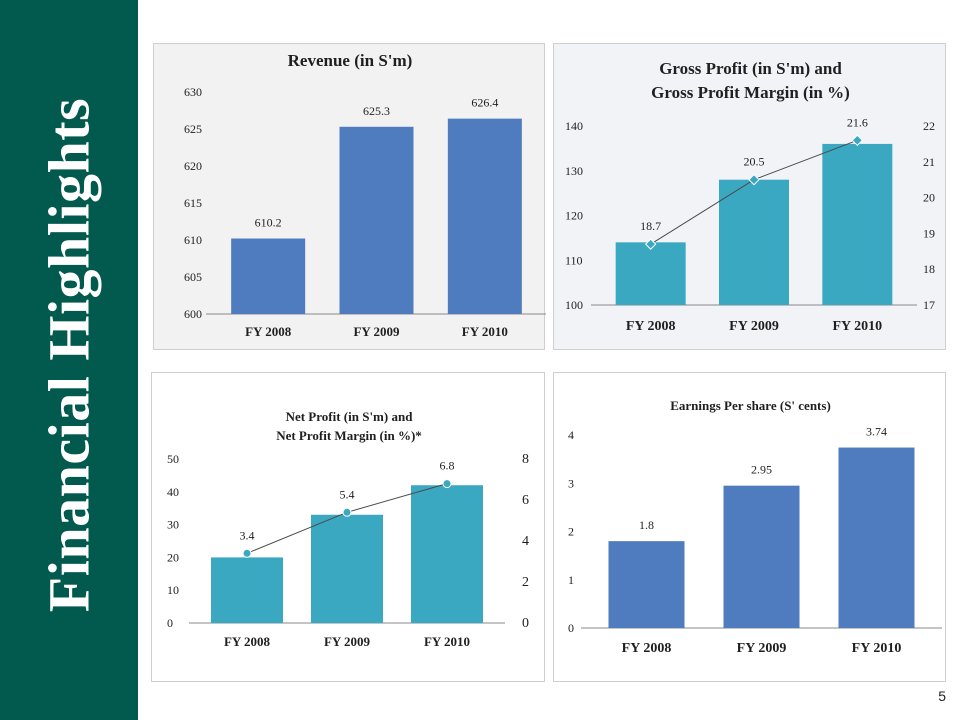 This screenshot has width=960, height=720. What do you see at coordinates (350, 416) in the screenshot?
I see `chart-title: Net Profit (in S'm) and` at bounding box center [350, 416].